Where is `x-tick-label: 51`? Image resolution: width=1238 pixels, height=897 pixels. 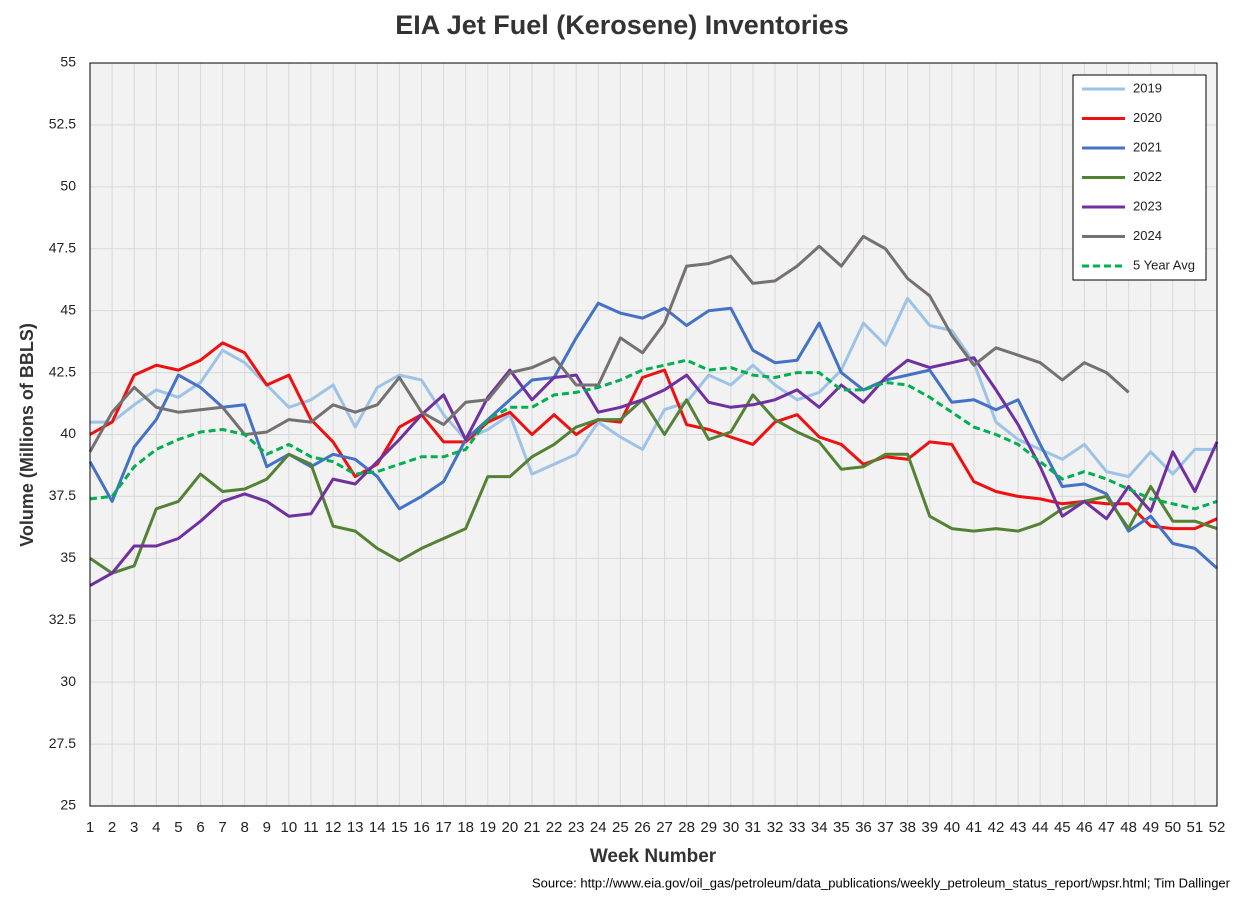
x-tick-label: 51 is located at coordinates (1195, 827).